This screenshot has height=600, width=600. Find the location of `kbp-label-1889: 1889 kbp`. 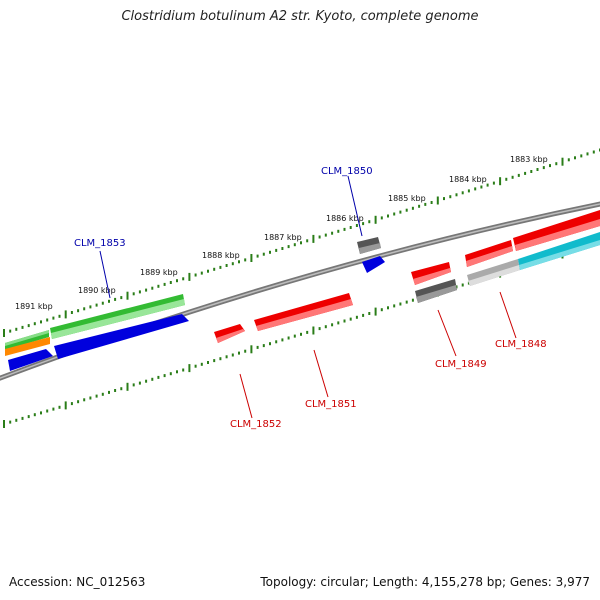

kbp-label-1889: 1889 kbp is located at coordinates (159, 272).